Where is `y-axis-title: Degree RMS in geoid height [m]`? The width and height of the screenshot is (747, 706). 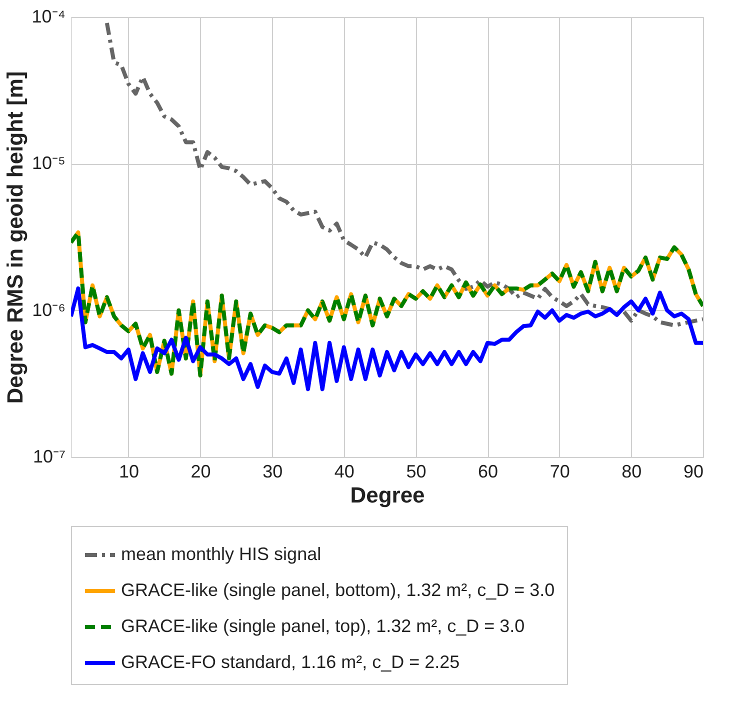 y-axis-title: Degree RMS in geoid height [m] is located at coordinates (15, 237).